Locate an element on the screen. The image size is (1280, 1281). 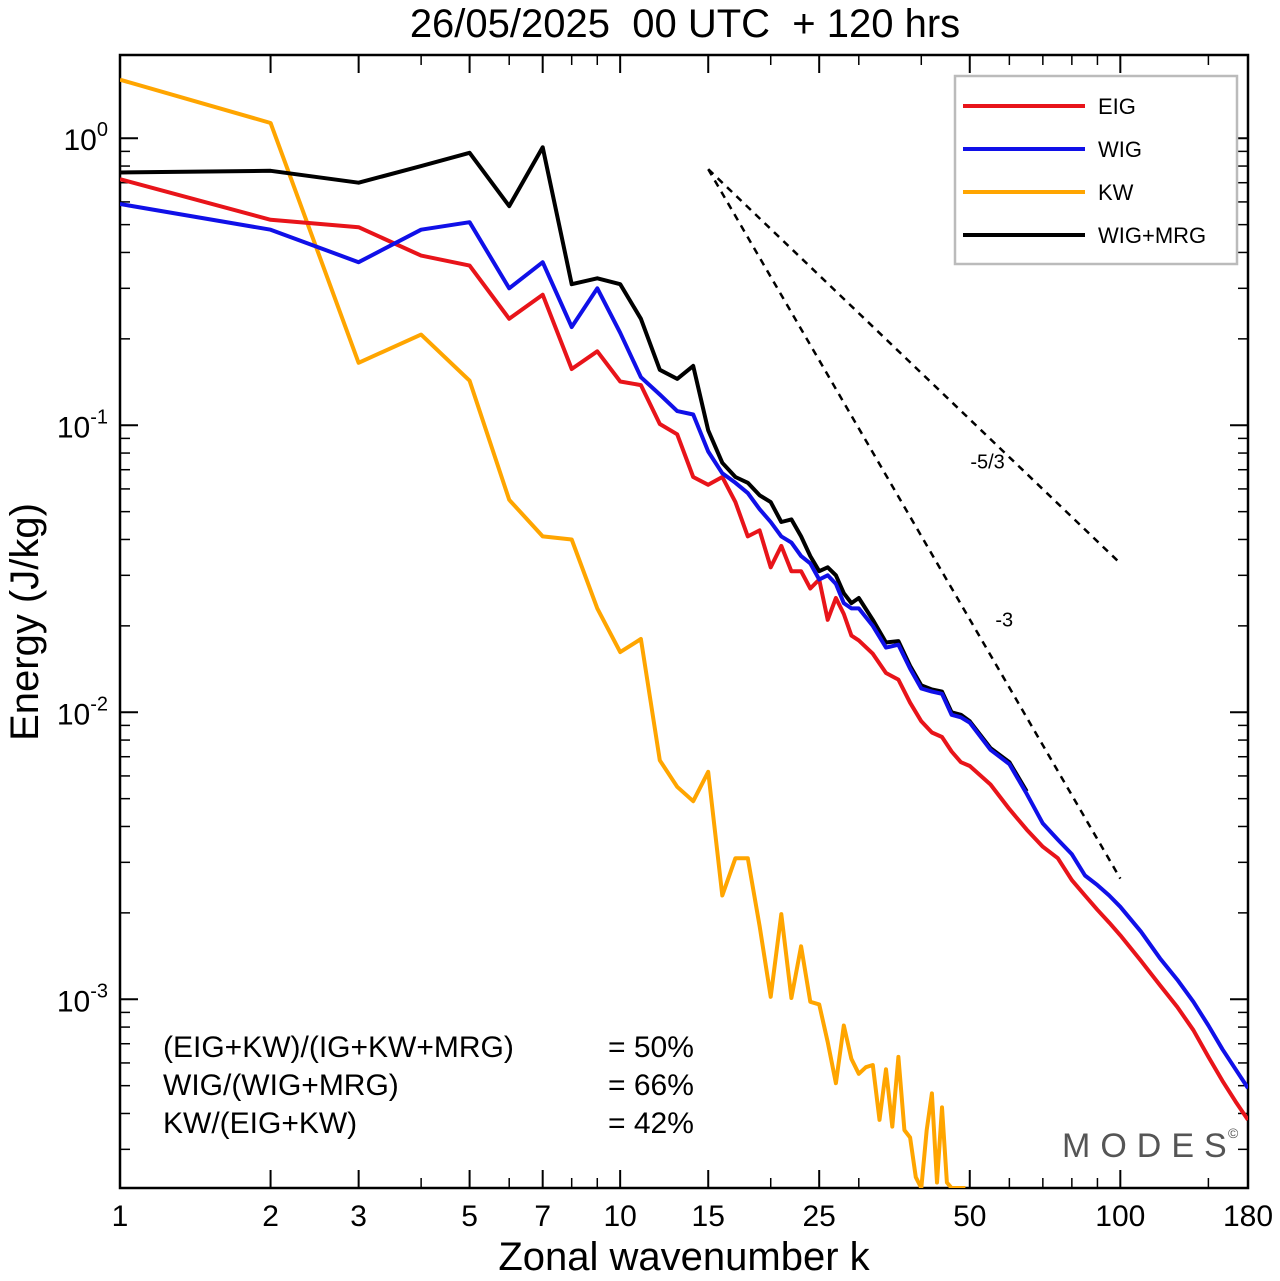
x-tick-label: 1 is located at coordinates (120, 1216).